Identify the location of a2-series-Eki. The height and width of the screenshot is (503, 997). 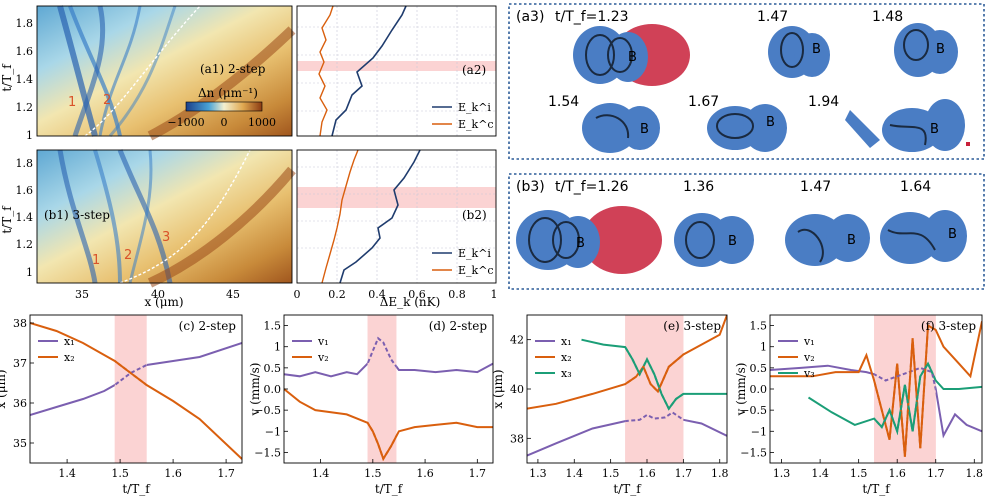
(369, 71).